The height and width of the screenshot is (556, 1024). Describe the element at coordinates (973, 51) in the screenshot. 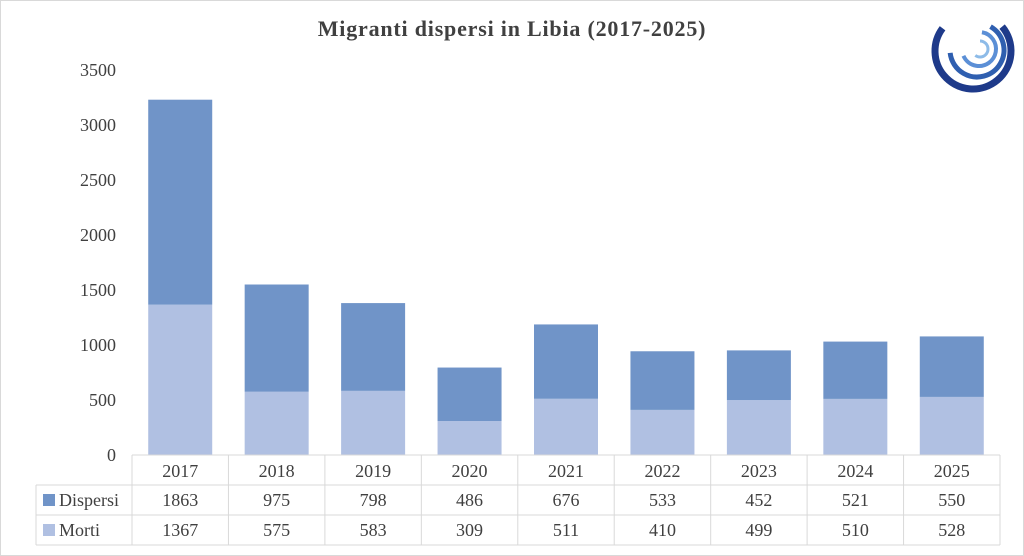

I see `concentric-circles-logo-icon` at that location.